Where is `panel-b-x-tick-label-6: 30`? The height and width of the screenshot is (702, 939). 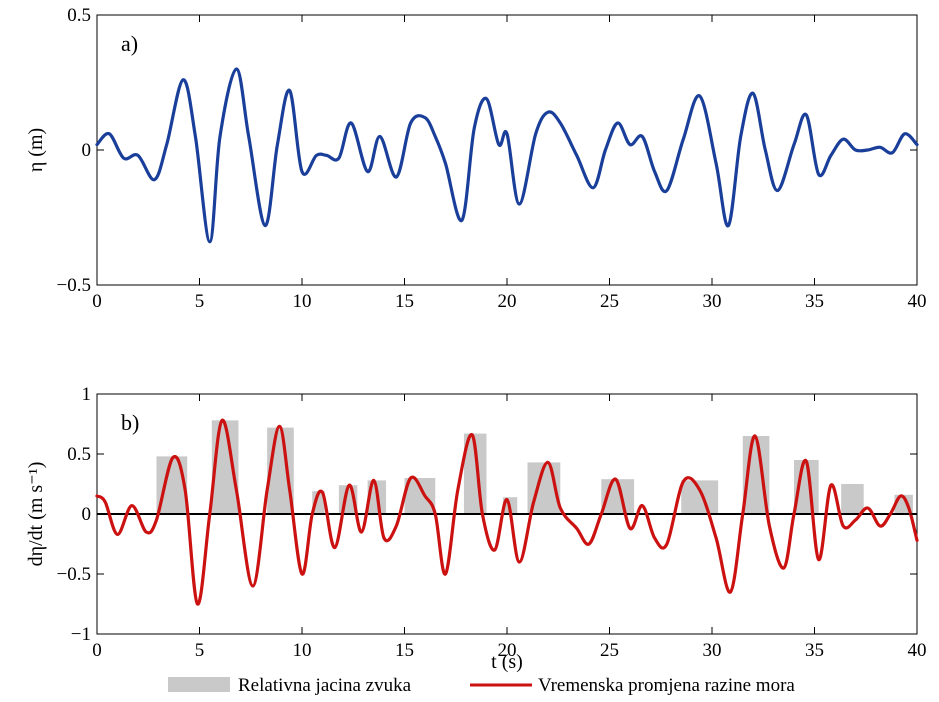
panel-b-x-tick-label-6: 30 is located at coordinates (712, 650).